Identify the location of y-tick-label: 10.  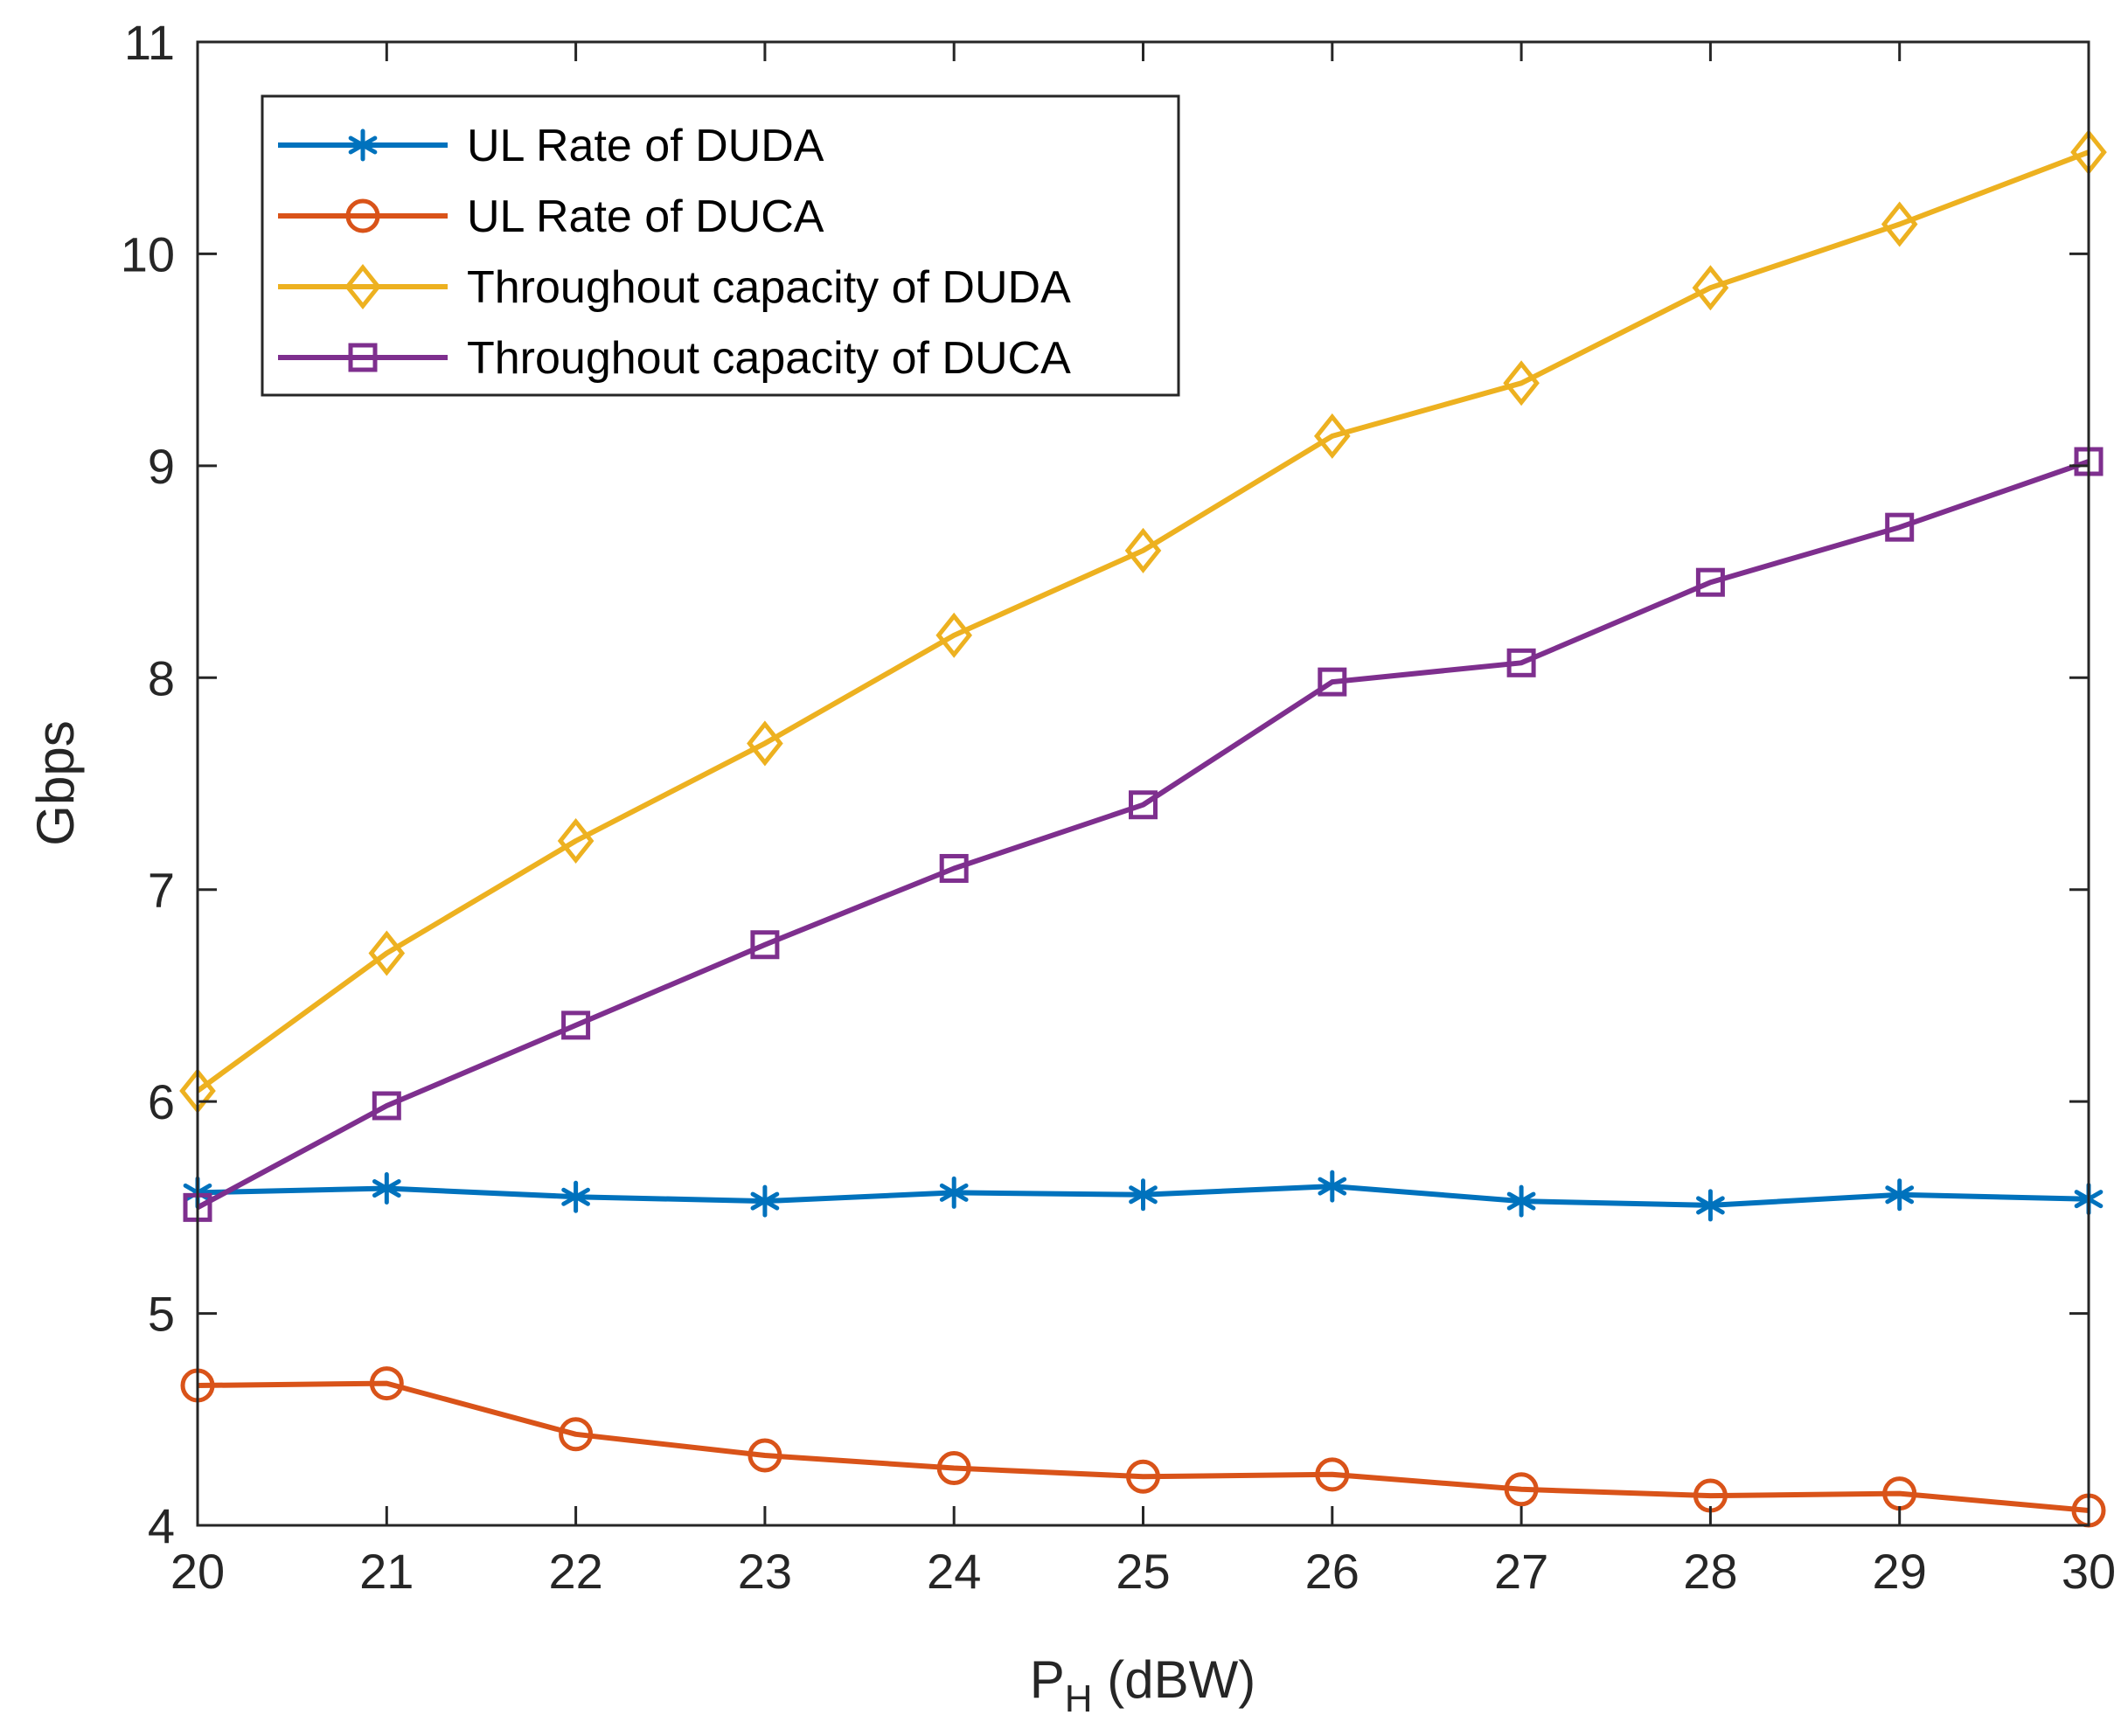
(148, 253).